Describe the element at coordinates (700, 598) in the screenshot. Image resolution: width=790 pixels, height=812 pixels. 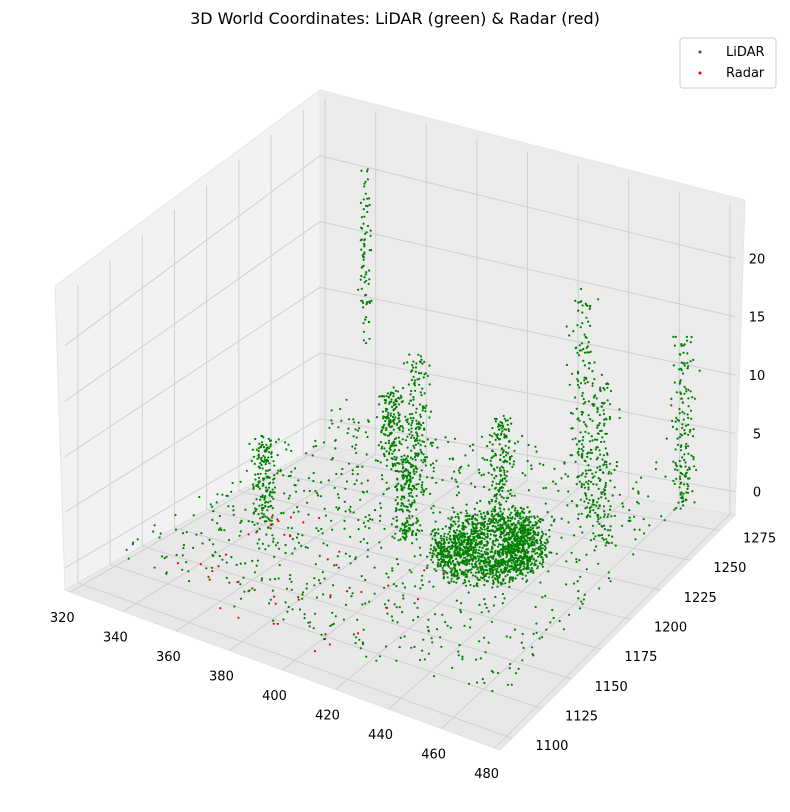
I see `y-tick-label: 1225` at that location.